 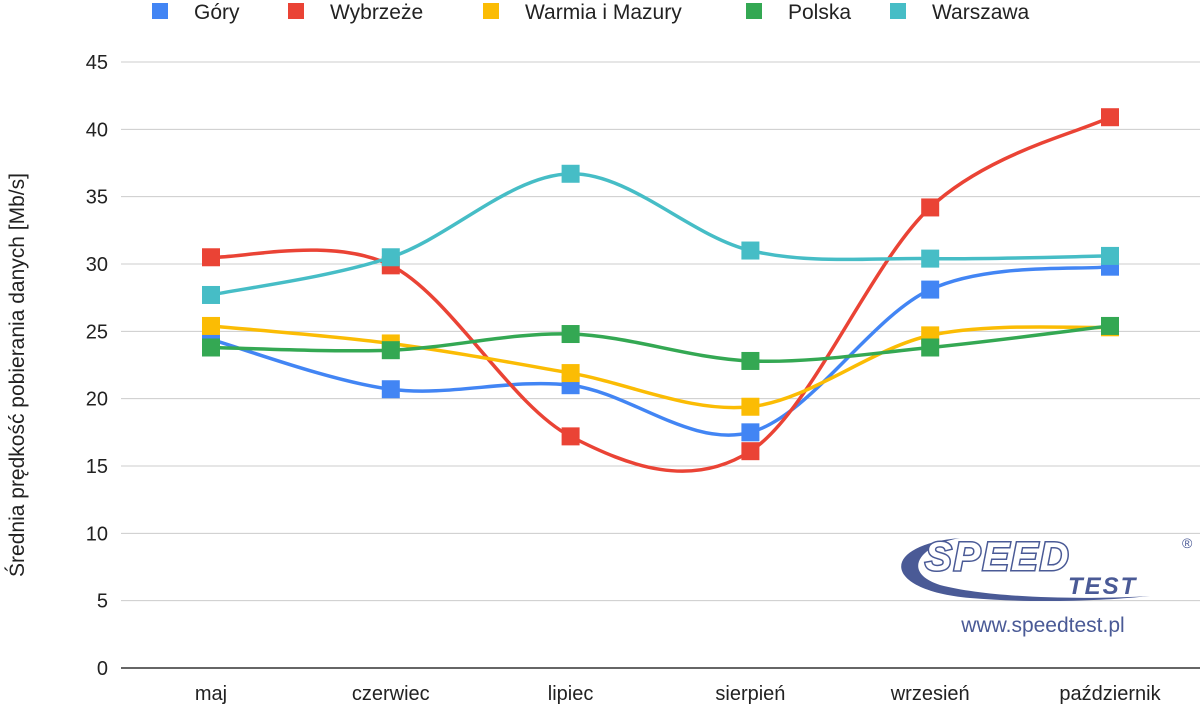 I want to click on series-Polska, so click(x=660, y=343).